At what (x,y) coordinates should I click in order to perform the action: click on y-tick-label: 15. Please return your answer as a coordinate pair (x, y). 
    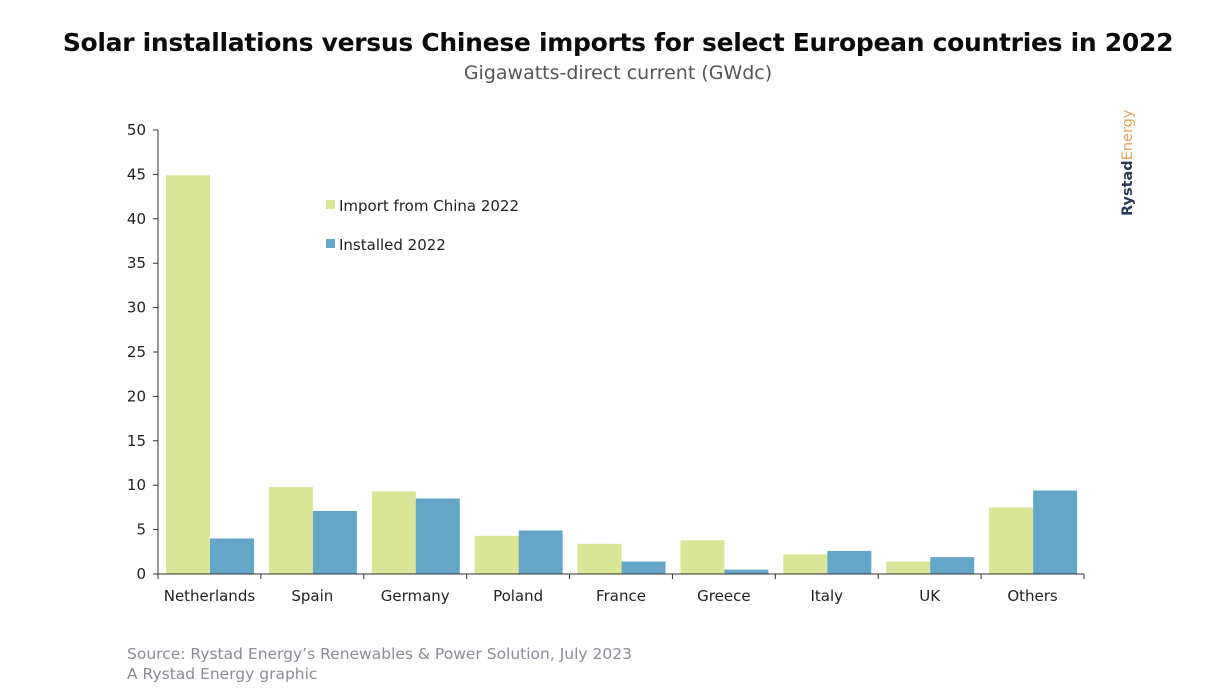
    Looking at the image, I should click on (136, 441).